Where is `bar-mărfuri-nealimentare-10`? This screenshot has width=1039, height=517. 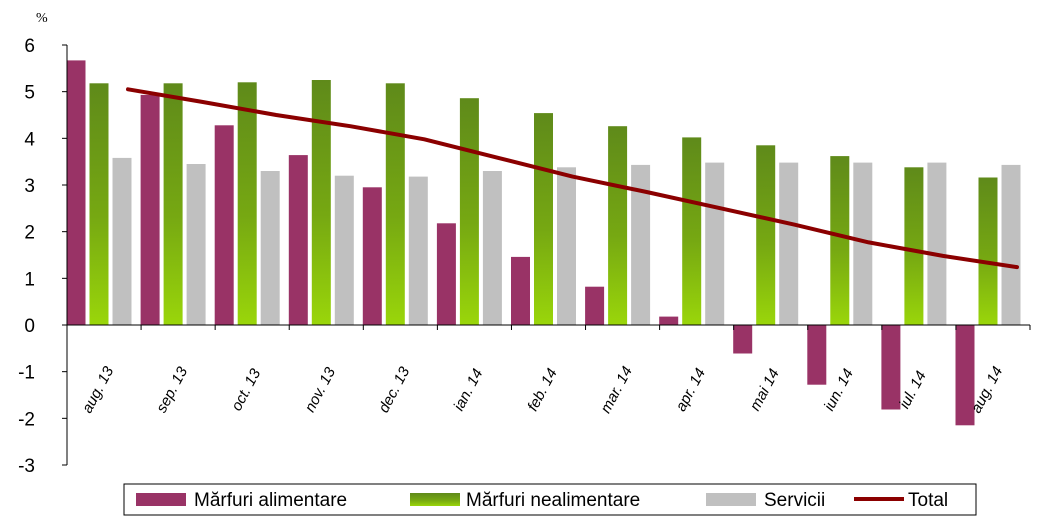 bar-mărfuri-nealimentare-10 is located at coordinates (840, 240).